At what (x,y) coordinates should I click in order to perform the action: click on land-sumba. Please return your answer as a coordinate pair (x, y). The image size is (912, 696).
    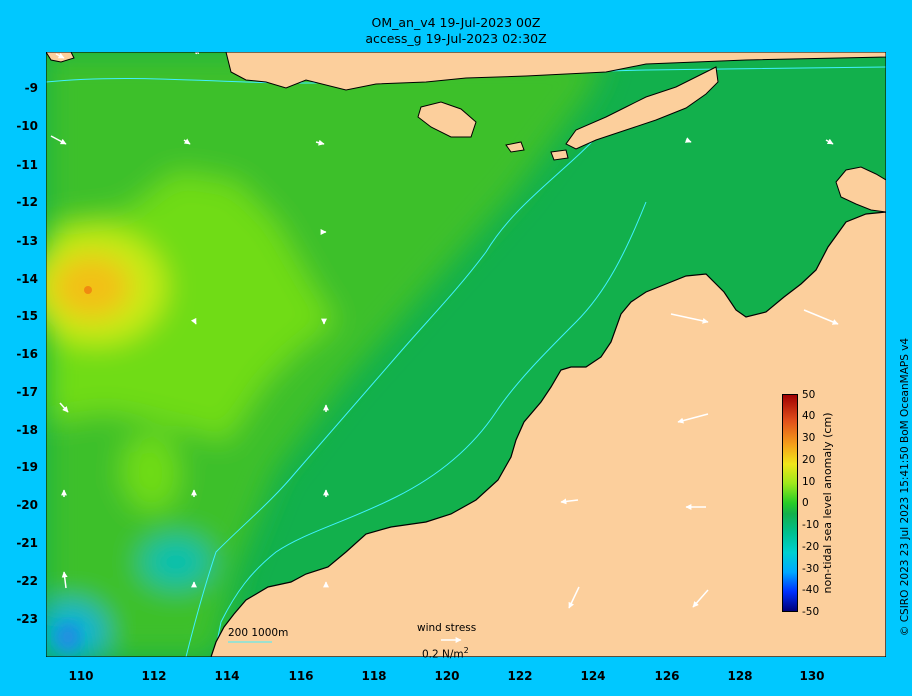
    Looking at the image, I should click on (447, 119).